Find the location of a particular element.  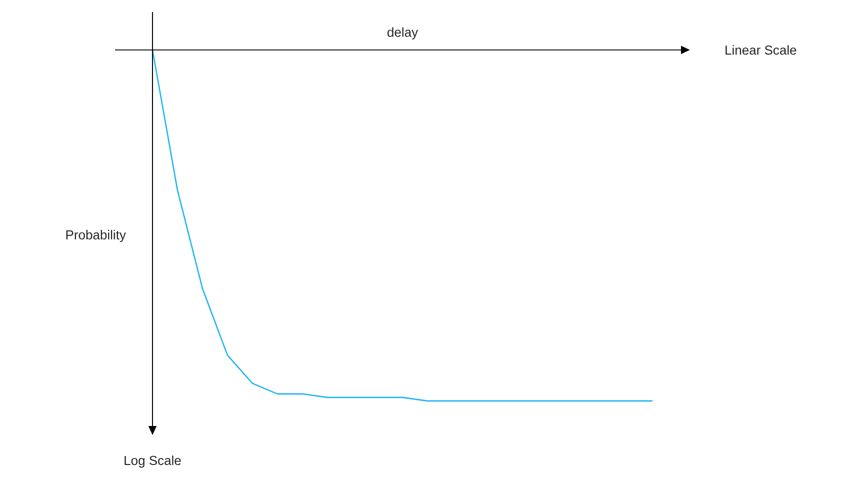

text: Log Scale is located at coordinates (152, 462).